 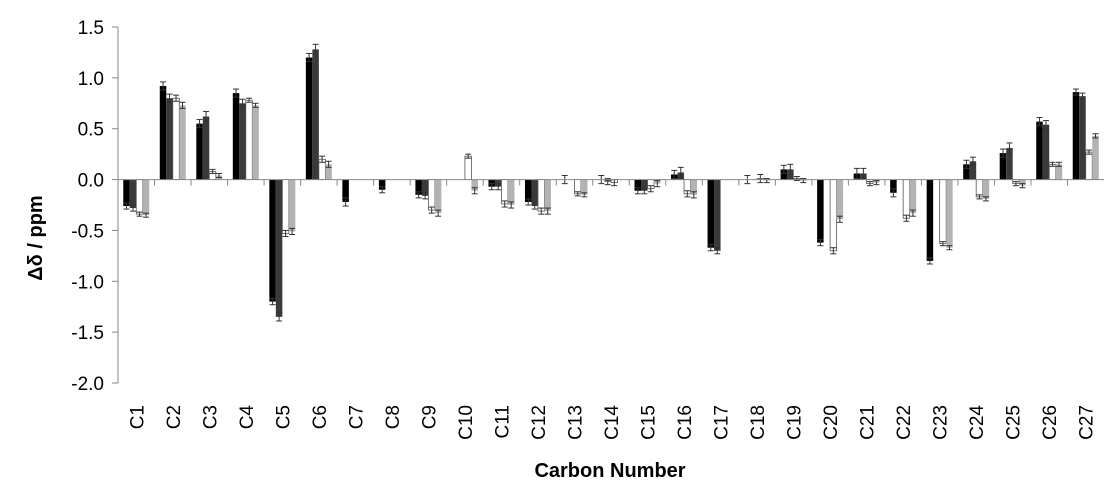 I want to click on x-tick-label: C21, so click(x=868, y=422).